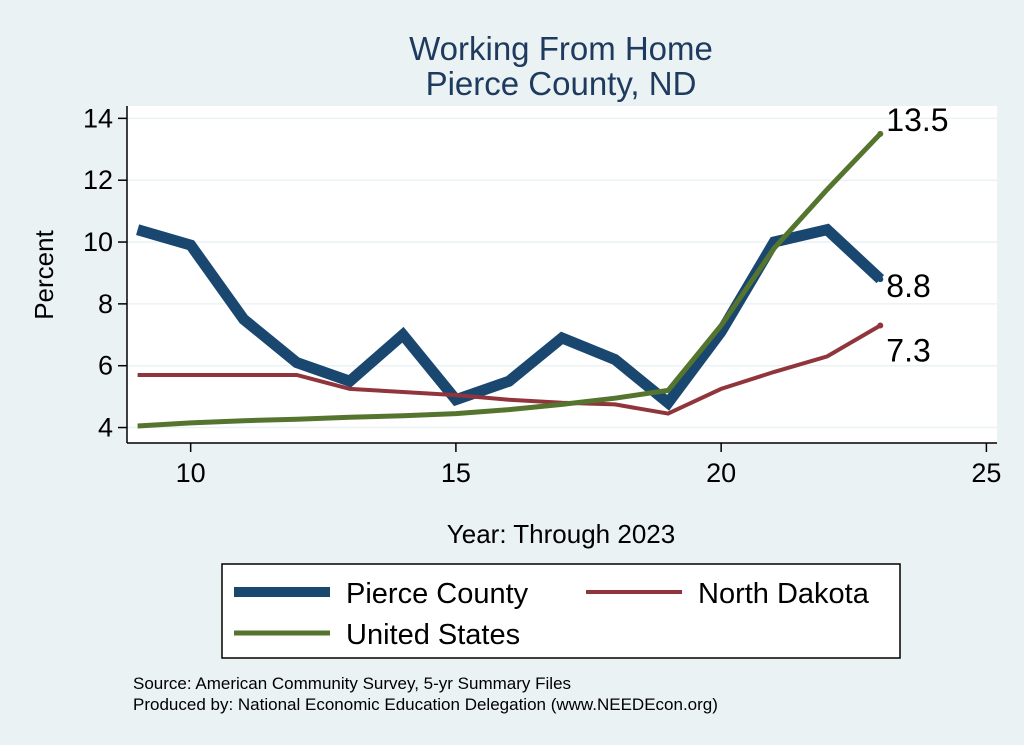  What do you see at coordinates (437, 594) in the screenshot?
I see `legend-label-pierce-county: Pierce County` at bounding box center [437, 594].